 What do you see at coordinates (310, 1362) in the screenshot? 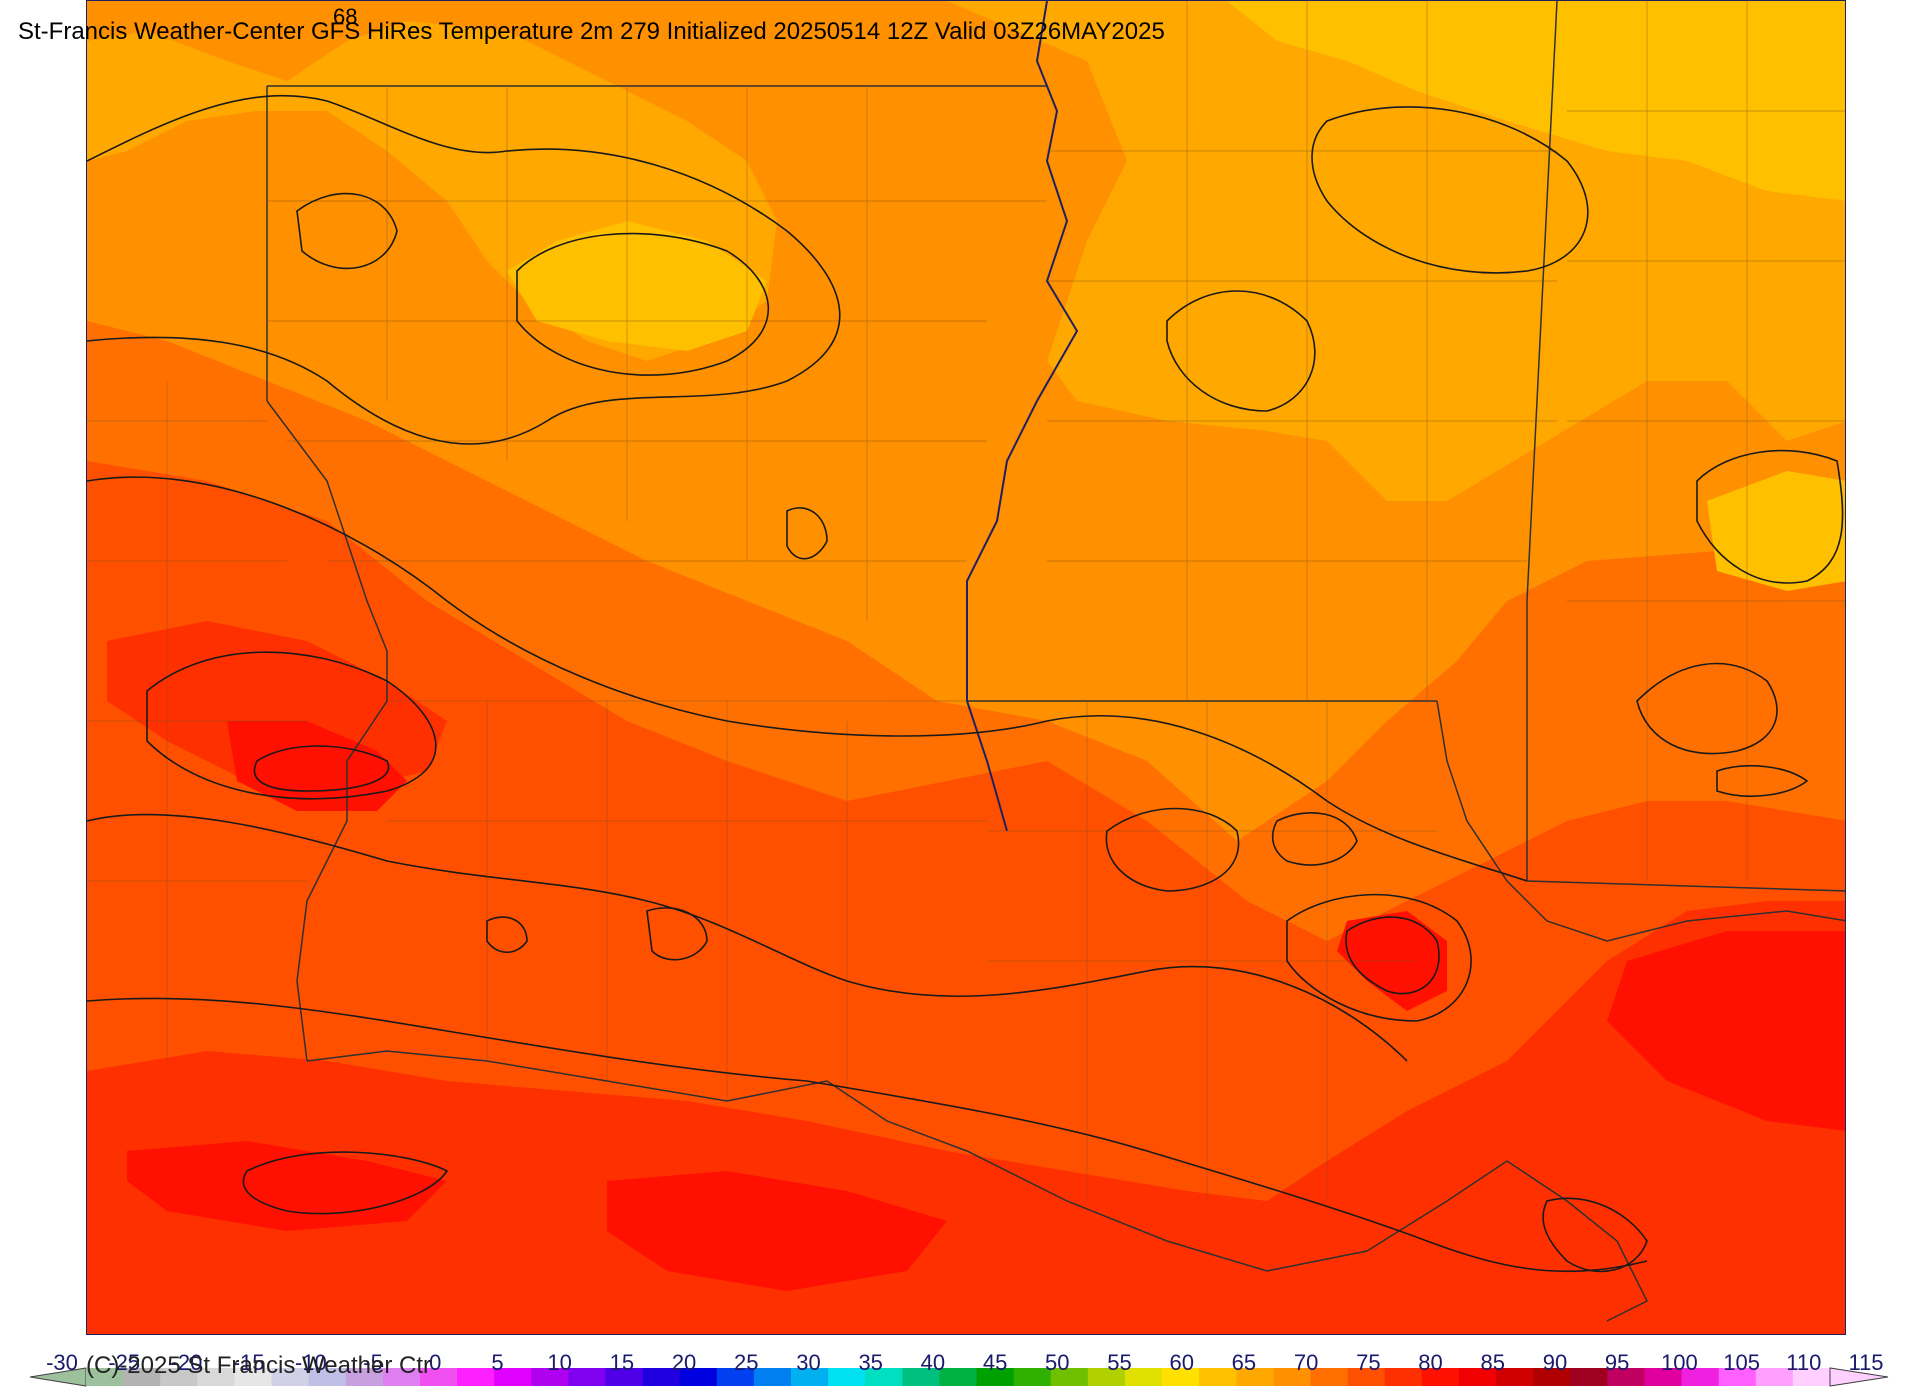
I see `legend-tick-label: -10` at bounding box center [310, 1362].